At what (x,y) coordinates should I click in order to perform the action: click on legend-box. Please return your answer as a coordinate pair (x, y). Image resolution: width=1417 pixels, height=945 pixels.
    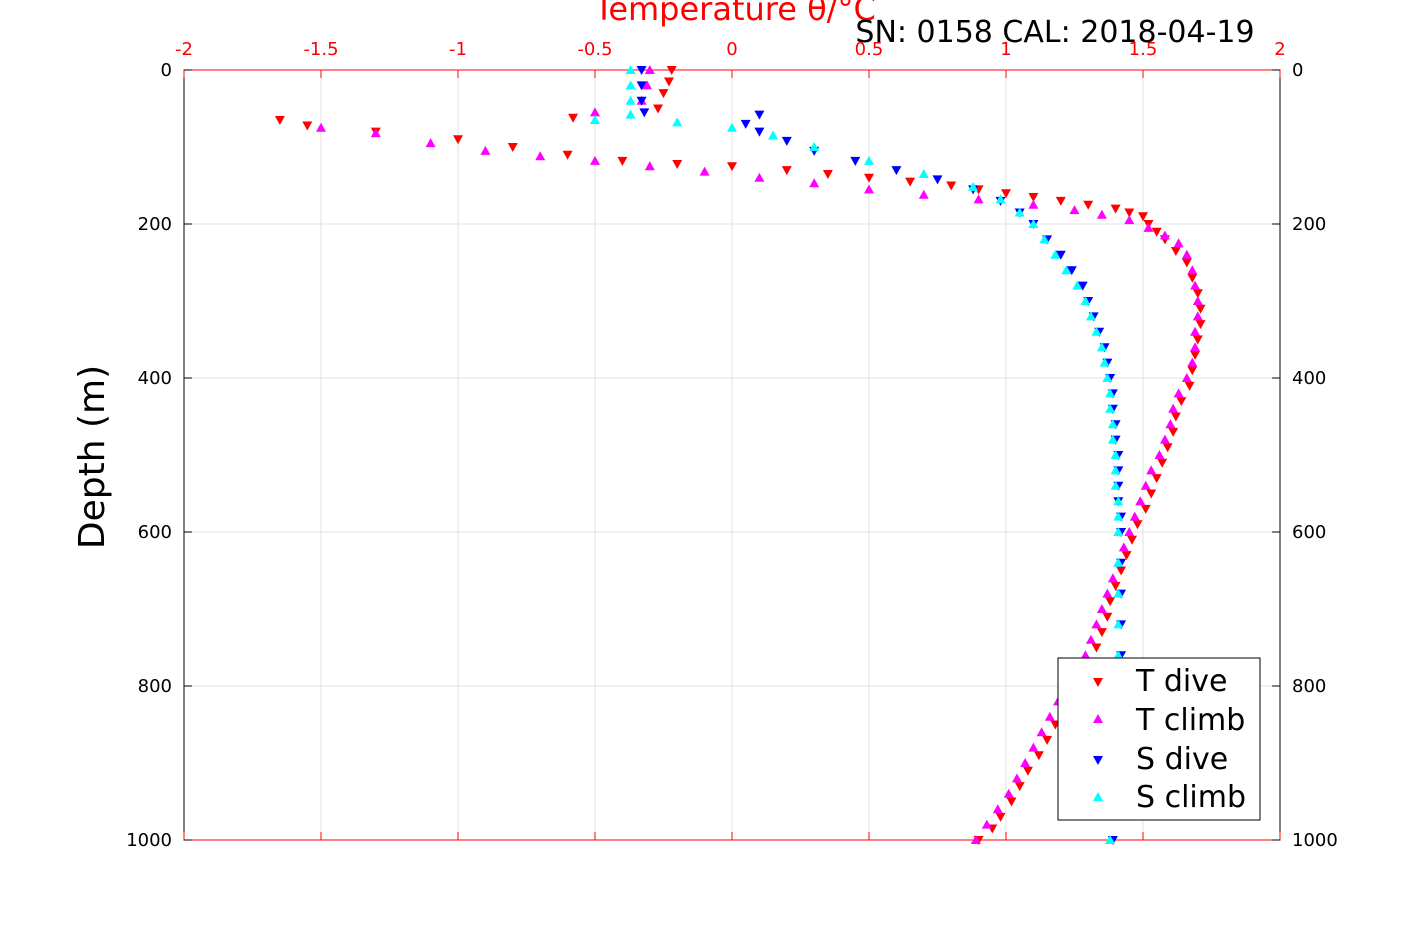
    Looking at the image, I should click on (1159, 739).